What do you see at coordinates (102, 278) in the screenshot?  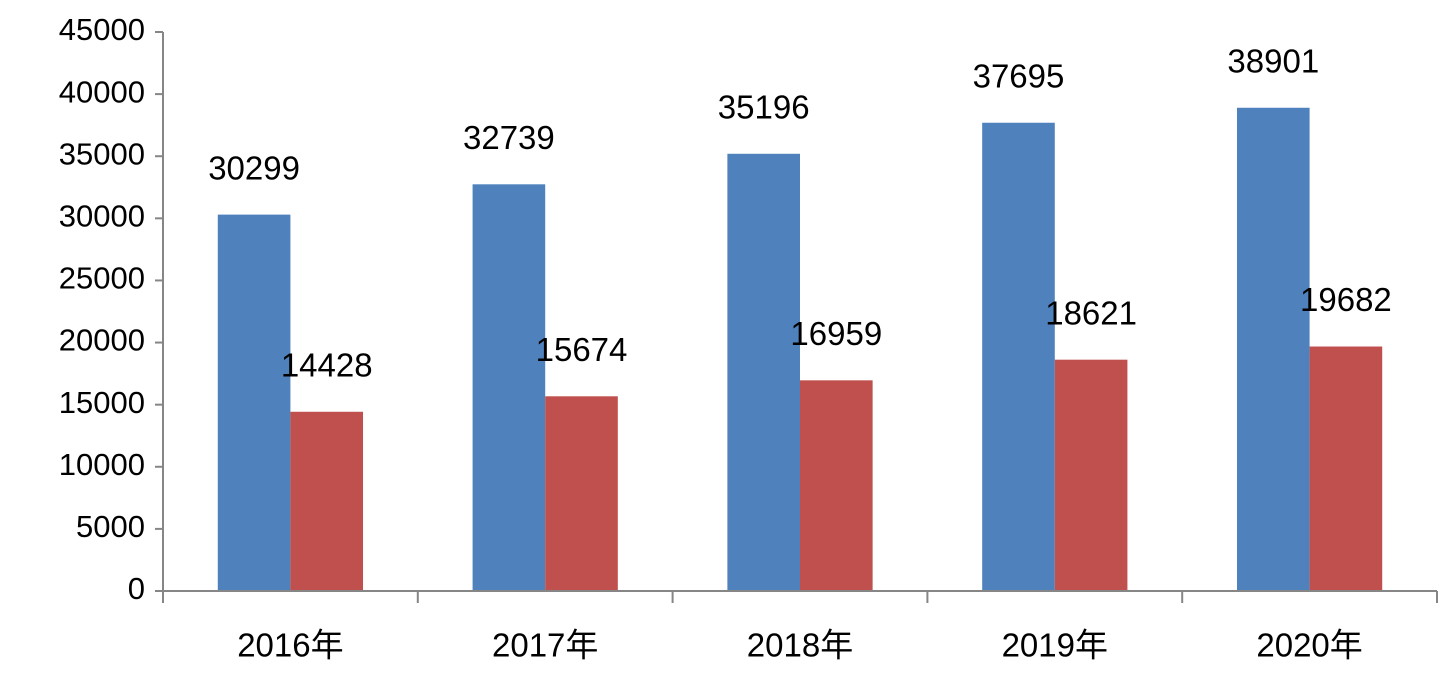 I see `y-tick-label: 25000` at bounding box center [102, 278].